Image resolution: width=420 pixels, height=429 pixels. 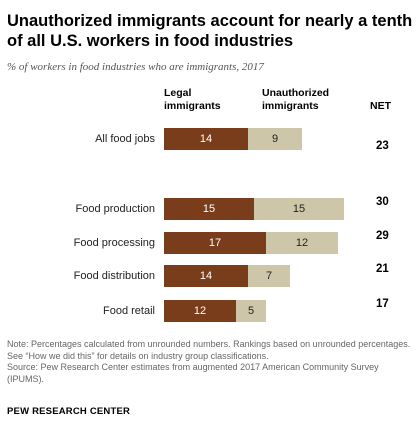 I want to click on bar-unauth-food-retail, so click(x=251, y=311).